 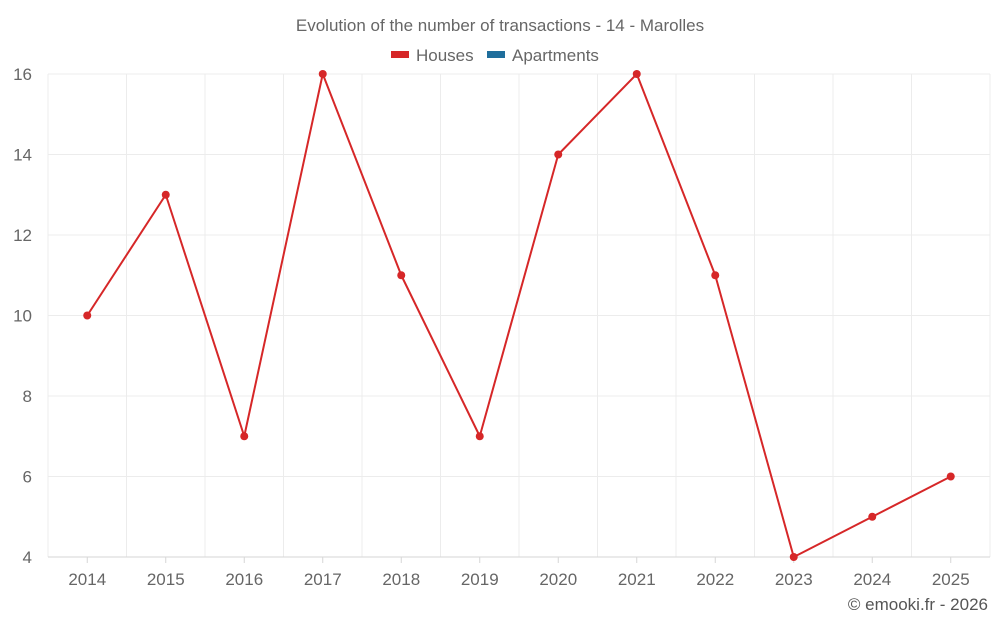 What do you see at coordinates (637, 579) in the screenshot?
I see `x-tick-label: 2021` at bounding box center [637, 579].